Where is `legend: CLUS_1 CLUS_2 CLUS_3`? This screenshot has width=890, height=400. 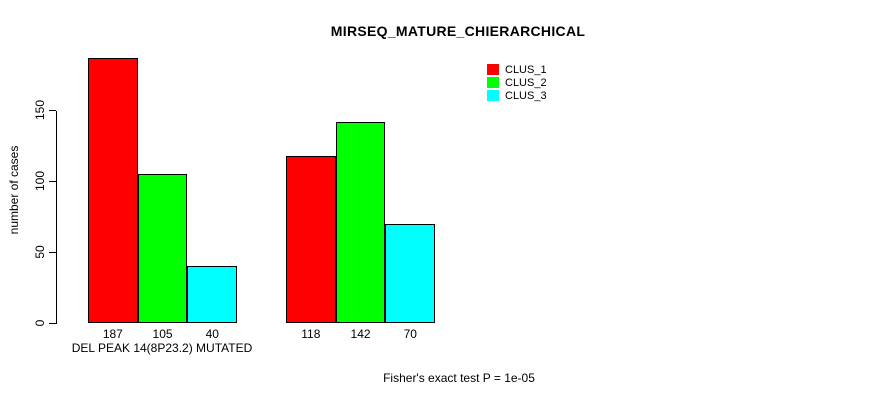 legend: CLUS_1 CLUS_2 CLUS_3 is located at coordinates (517, 82).